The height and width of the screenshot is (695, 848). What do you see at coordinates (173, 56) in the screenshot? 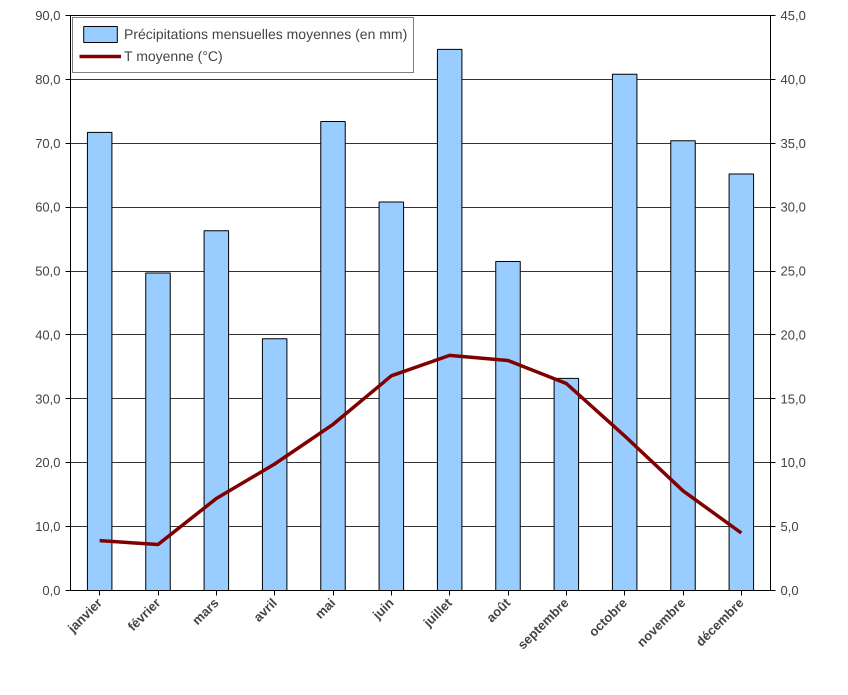
I see `legend-label: T moyenne (°C)` at bounding box center [173, 56].